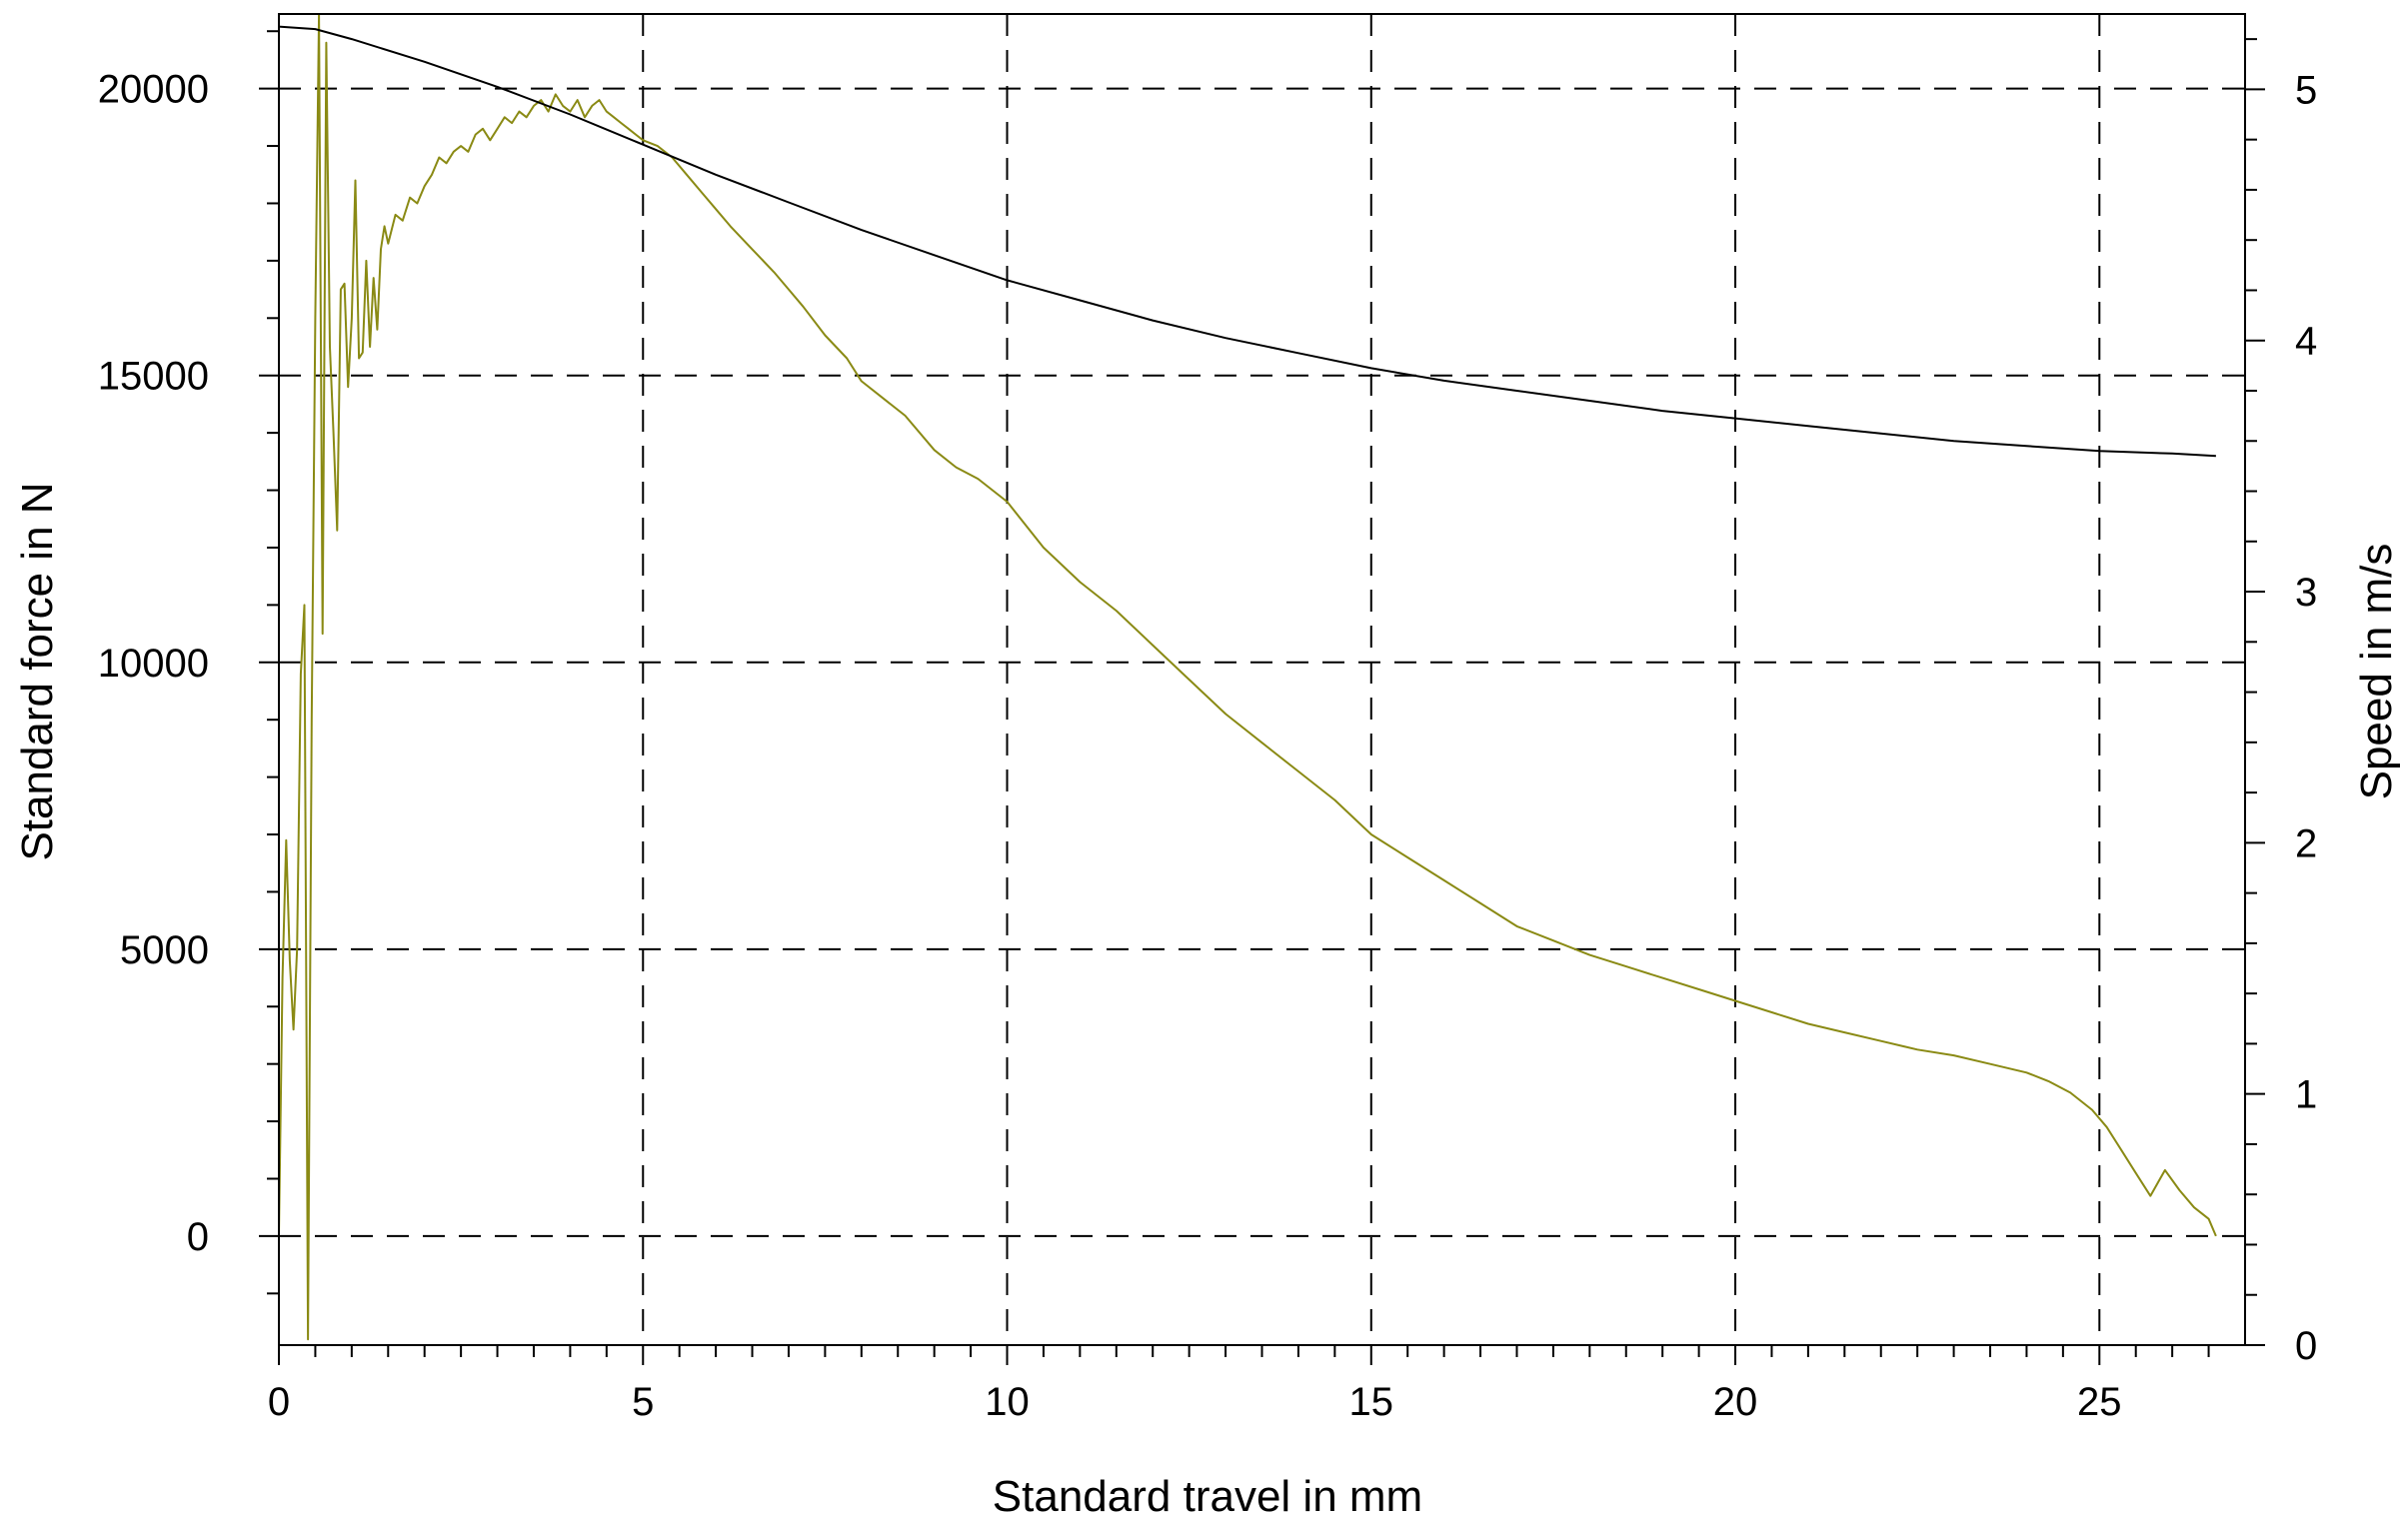 Image resolution: width=2408 pixels, height=1524 pixels. Describe the element at coordinates (198, 1237) in the screenshot. I see `y-tick-label-left: 0` at that location.